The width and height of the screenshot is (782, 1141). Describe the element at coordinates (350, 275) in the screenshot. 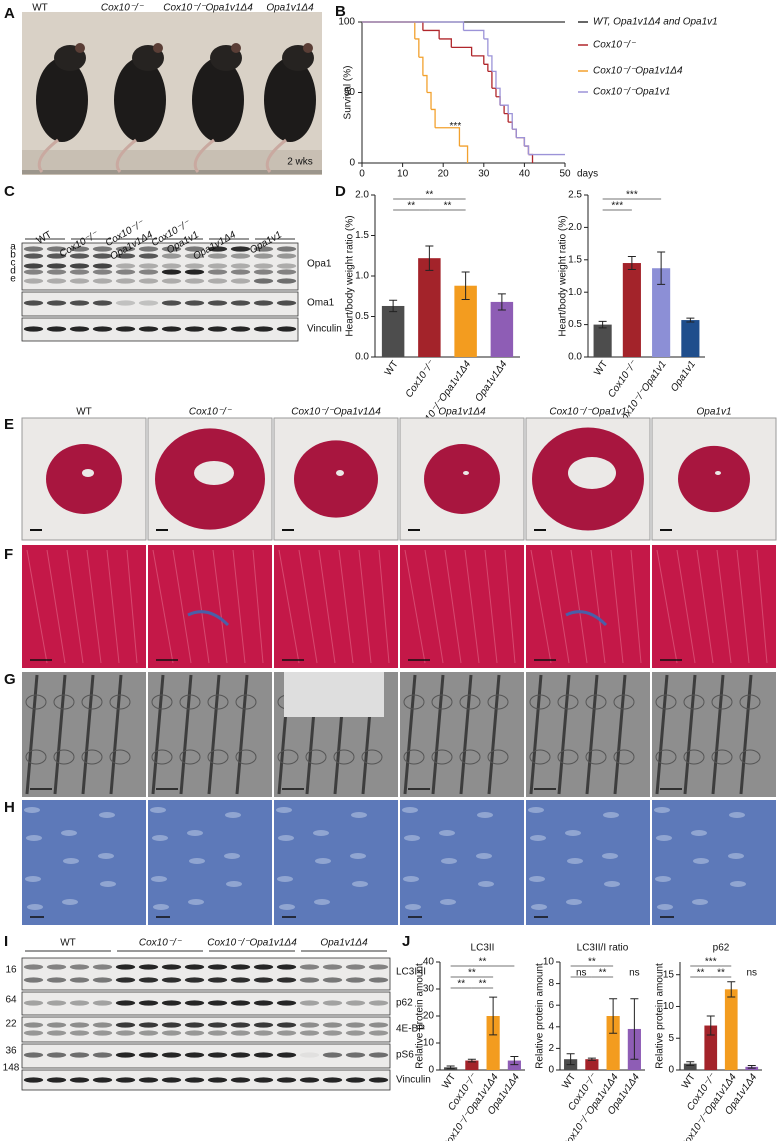

I see `y-axis-label: Heart/body weight ratio (%)` at that location.